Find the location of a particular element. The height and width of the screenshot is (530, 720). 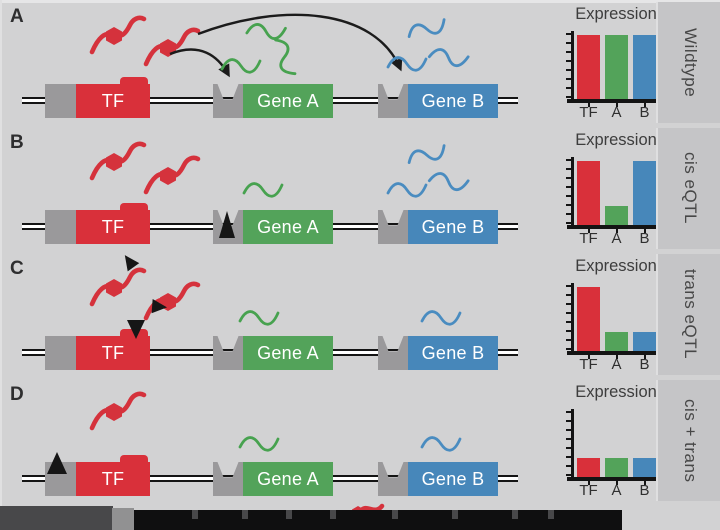

expression-chart-a: Expression TF A B is located at coordinates (616, 63).